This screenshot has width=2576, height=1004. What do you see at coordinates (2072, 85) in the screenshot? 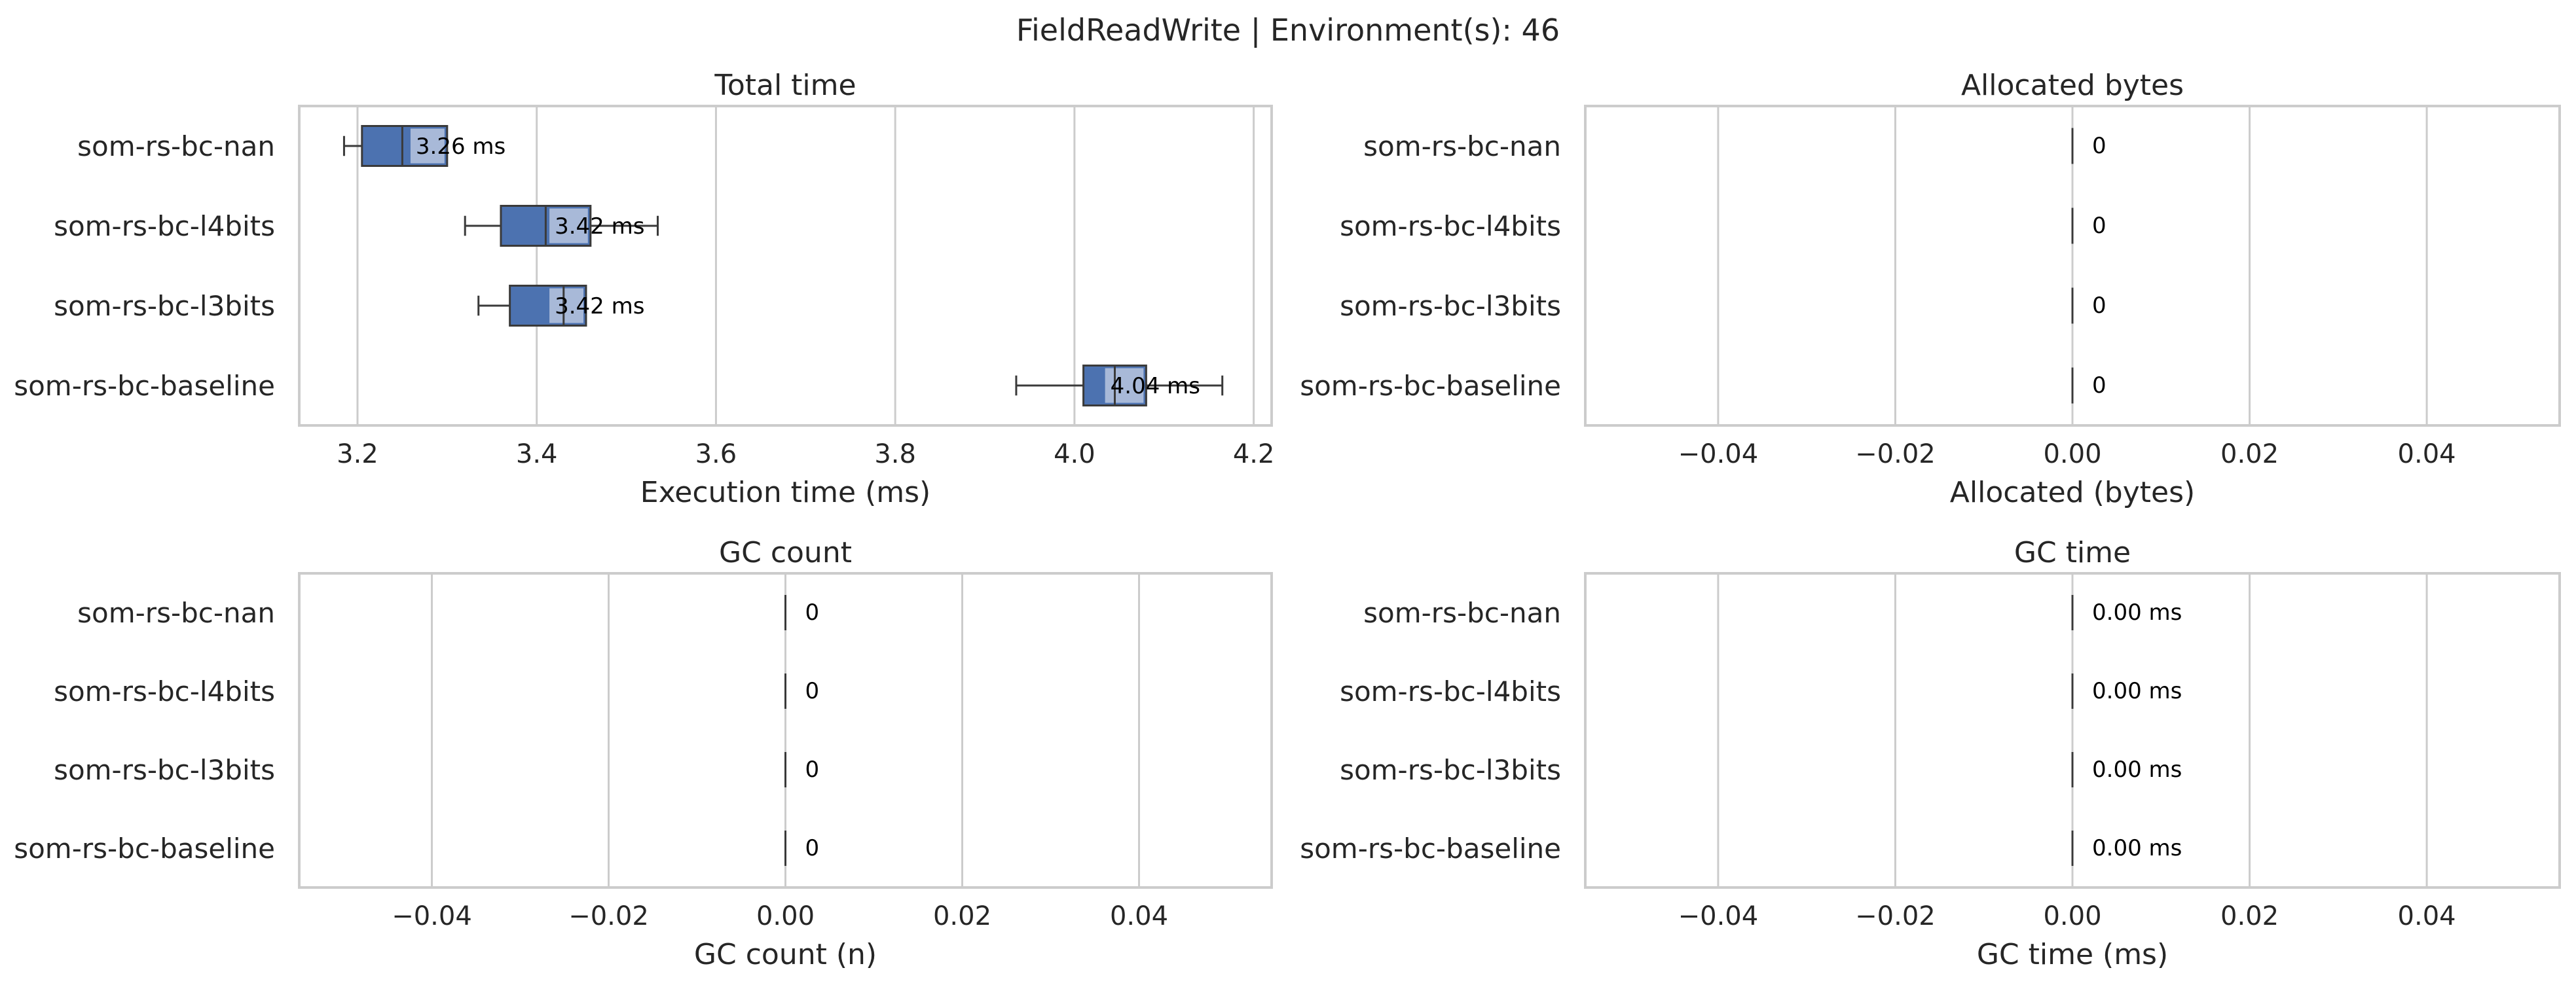
I see `chart-title: Allocated bytes` at bounding box center [2072, 85].